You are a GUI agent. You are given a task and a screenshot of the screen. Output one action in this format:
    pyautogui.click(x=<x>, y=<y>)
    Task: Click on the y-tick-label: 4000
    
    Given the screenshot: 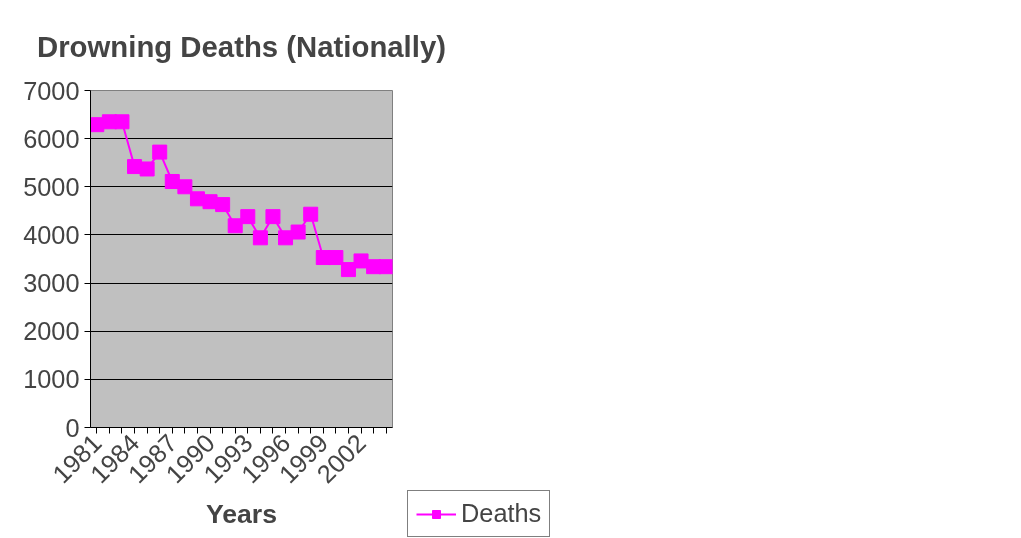 What is the action you would take?
    pyautogui.click(x=51, y=234)
    